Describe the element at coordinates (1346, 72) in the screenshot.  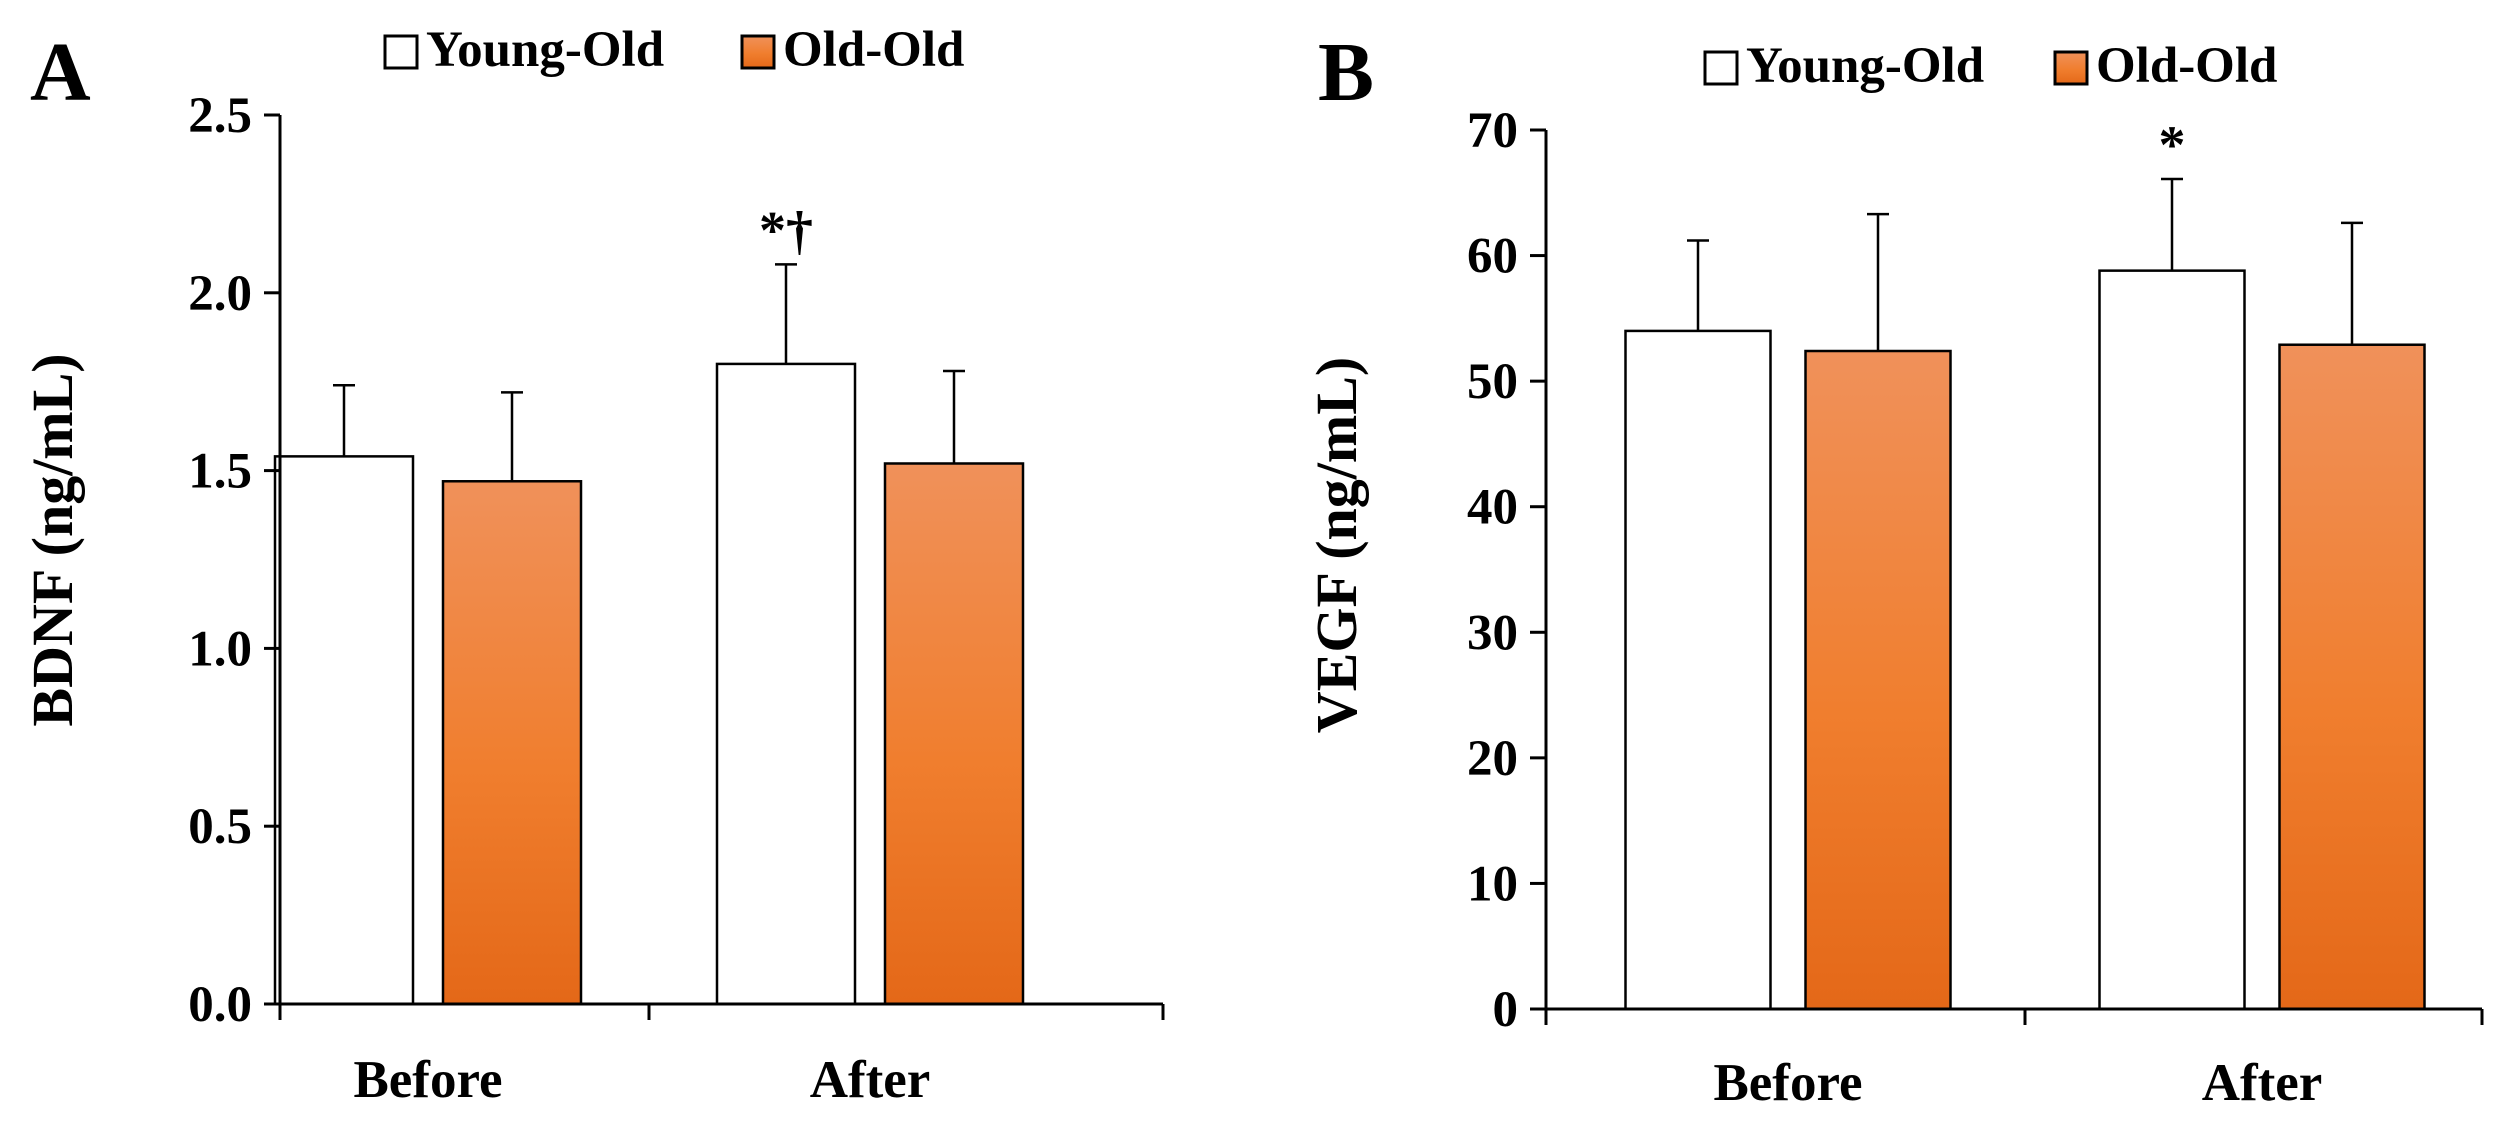
I see `panel-label-b: B` at that location.